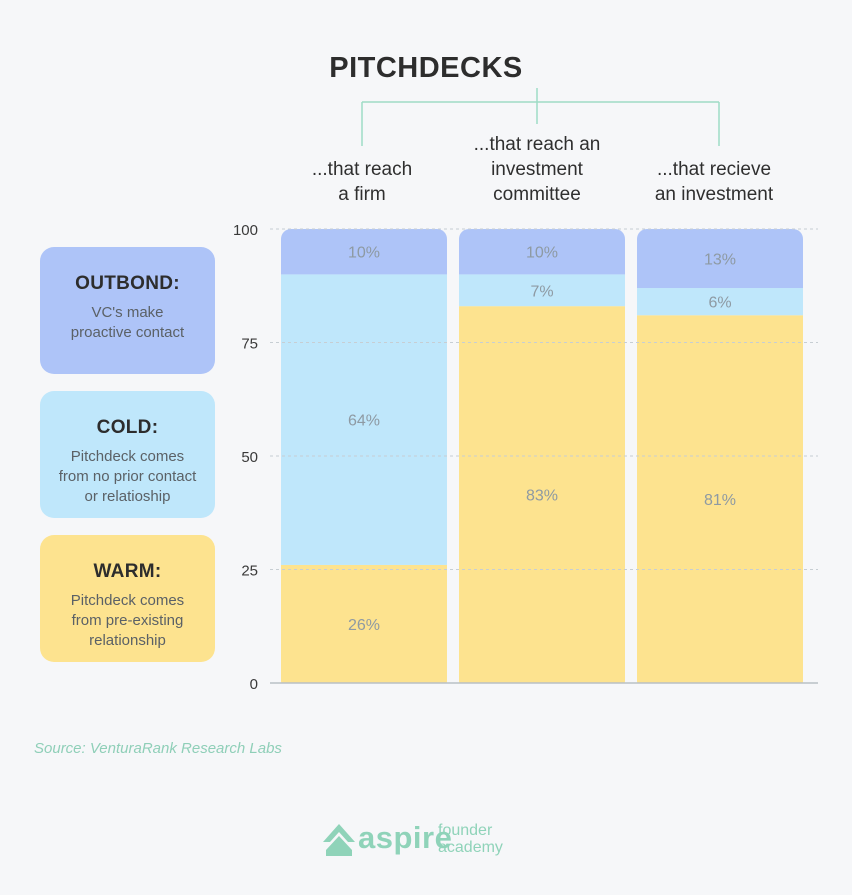 Image resolution: width=852 pixels, height=895 pixels. I want to click on y-tick-label: 100, so click(245, 230).